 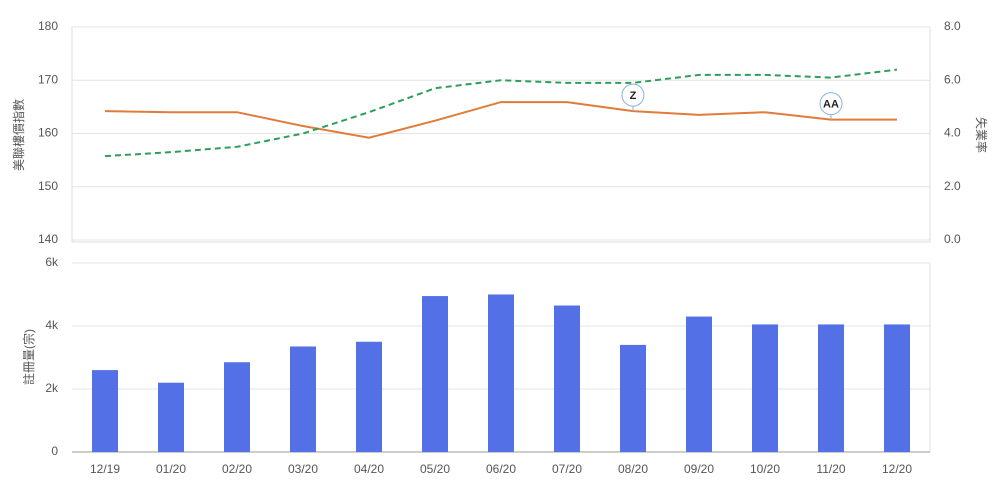 I want to click on x-tick-label: 01/20, so click(x=171, y=469).